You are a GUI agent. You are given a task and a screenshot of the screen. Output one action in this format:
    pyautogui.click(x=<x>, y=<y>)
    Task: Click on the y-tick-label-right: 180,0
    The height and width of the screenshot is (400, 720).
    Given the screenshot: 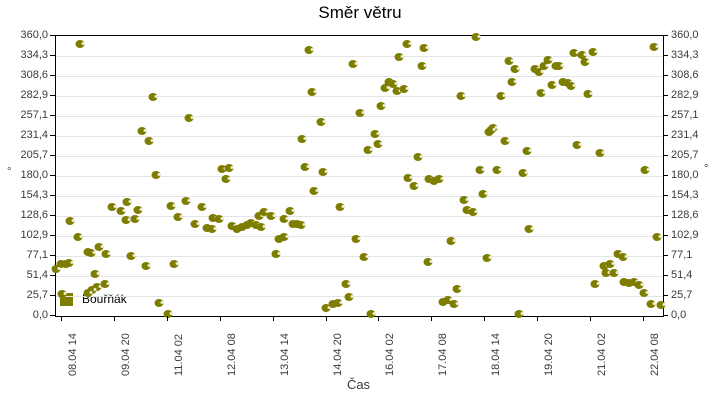 What is the action you would take?
    pyautogui.click(x=685, y=175)
    